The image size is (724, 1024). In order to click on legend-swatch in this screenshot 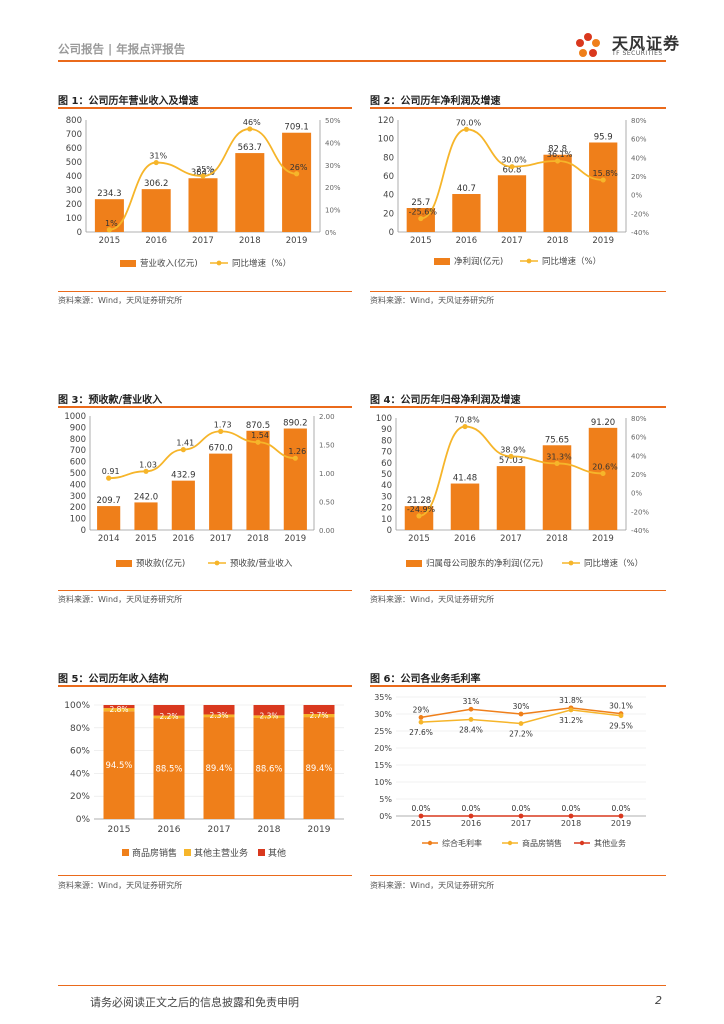, I will do `click(261, 852)`.